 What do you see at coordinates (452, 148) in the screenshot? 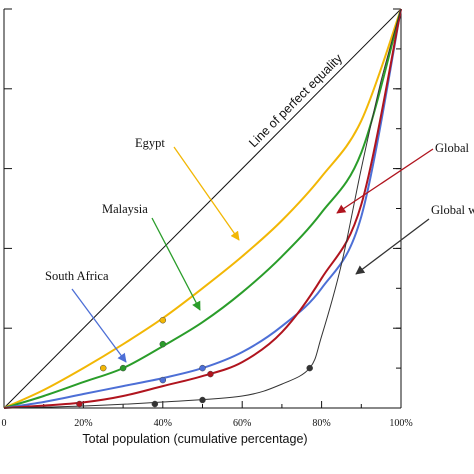
I see `annotation-global: Global` at bounding box center [452, 148].